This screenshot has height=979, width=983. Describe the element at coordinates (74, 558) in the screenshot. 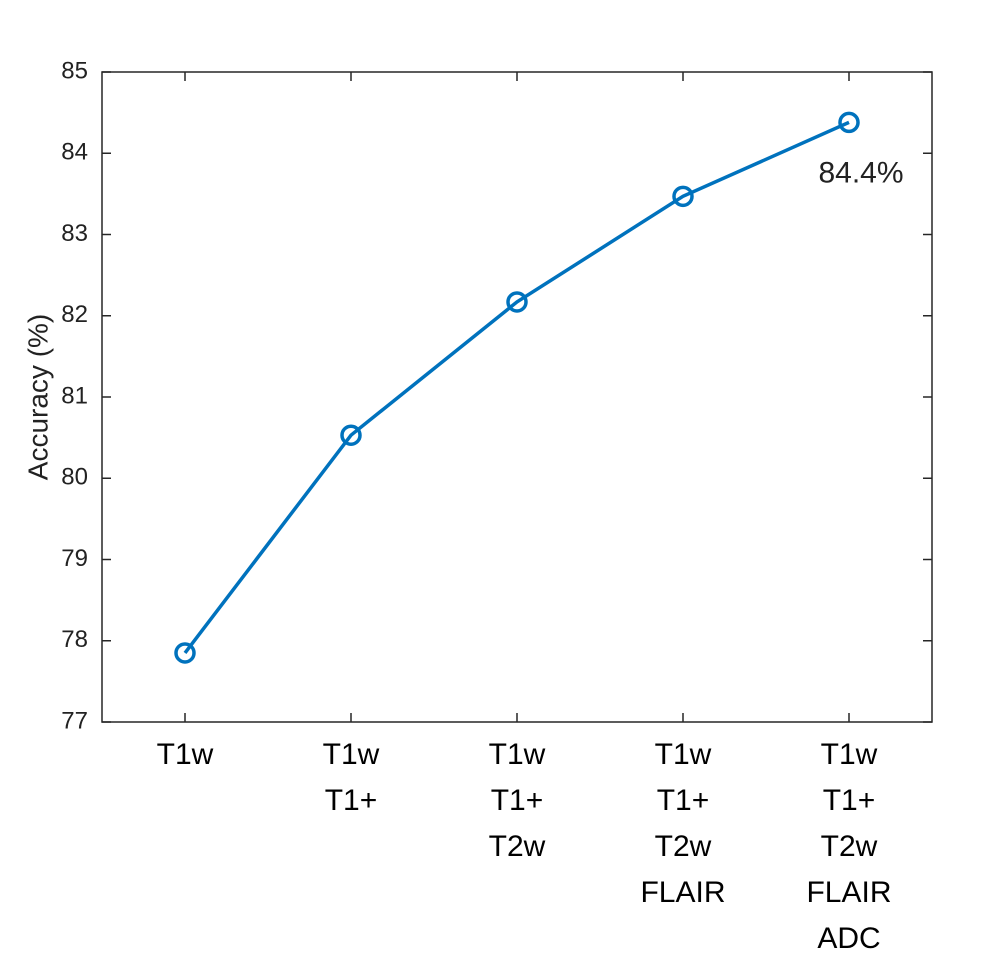

I see `y-tick-label: 79` at that location.